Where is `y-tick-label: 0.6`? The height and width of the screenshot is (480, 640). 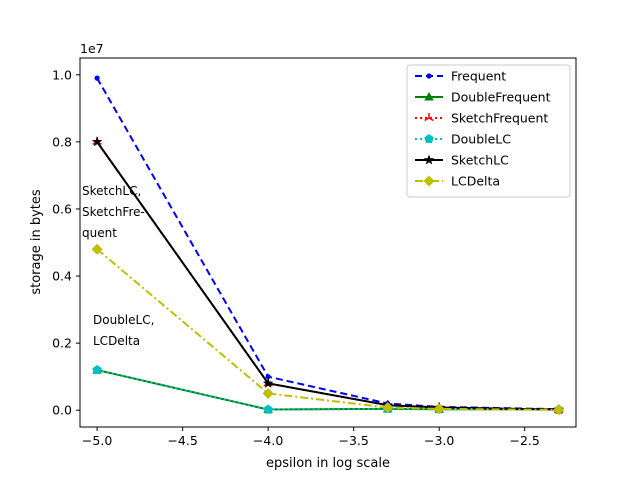
y-tick-label: 0.6 is located at coordinates (62, 208).